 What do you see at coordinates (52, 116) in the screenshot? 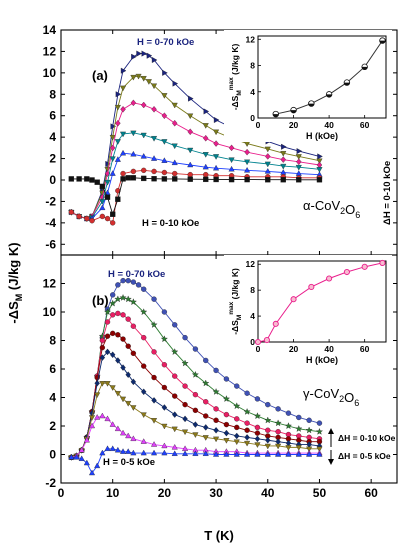
I see `y-tick-label: 6` at bounding box center [52, 116].